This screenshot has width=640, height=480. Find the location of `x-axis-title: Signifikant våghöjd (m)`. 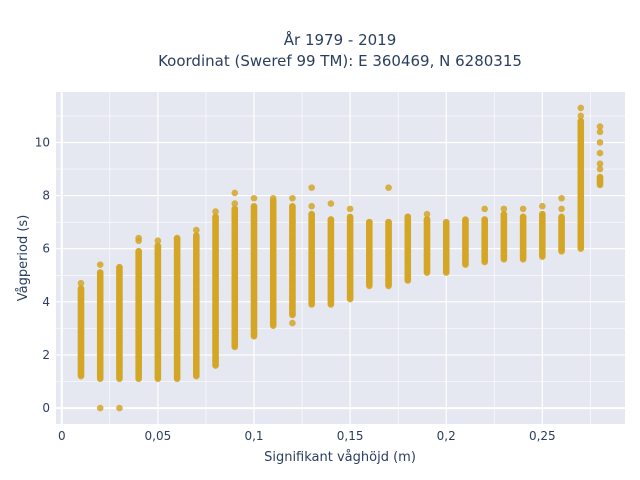

x-axis-title: Signifikant våghöjd (m) is located at coordinates (340, 457).